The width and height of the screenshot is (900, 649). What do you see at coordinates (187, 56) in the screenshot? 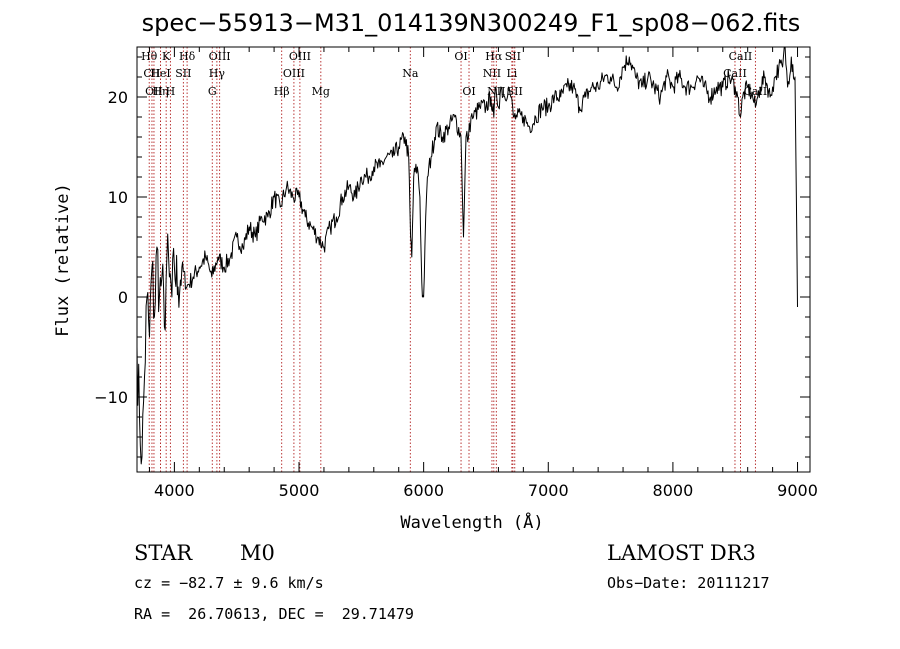
I see `line-marker-label-8: Hδ` at bounding box center [187, 56].